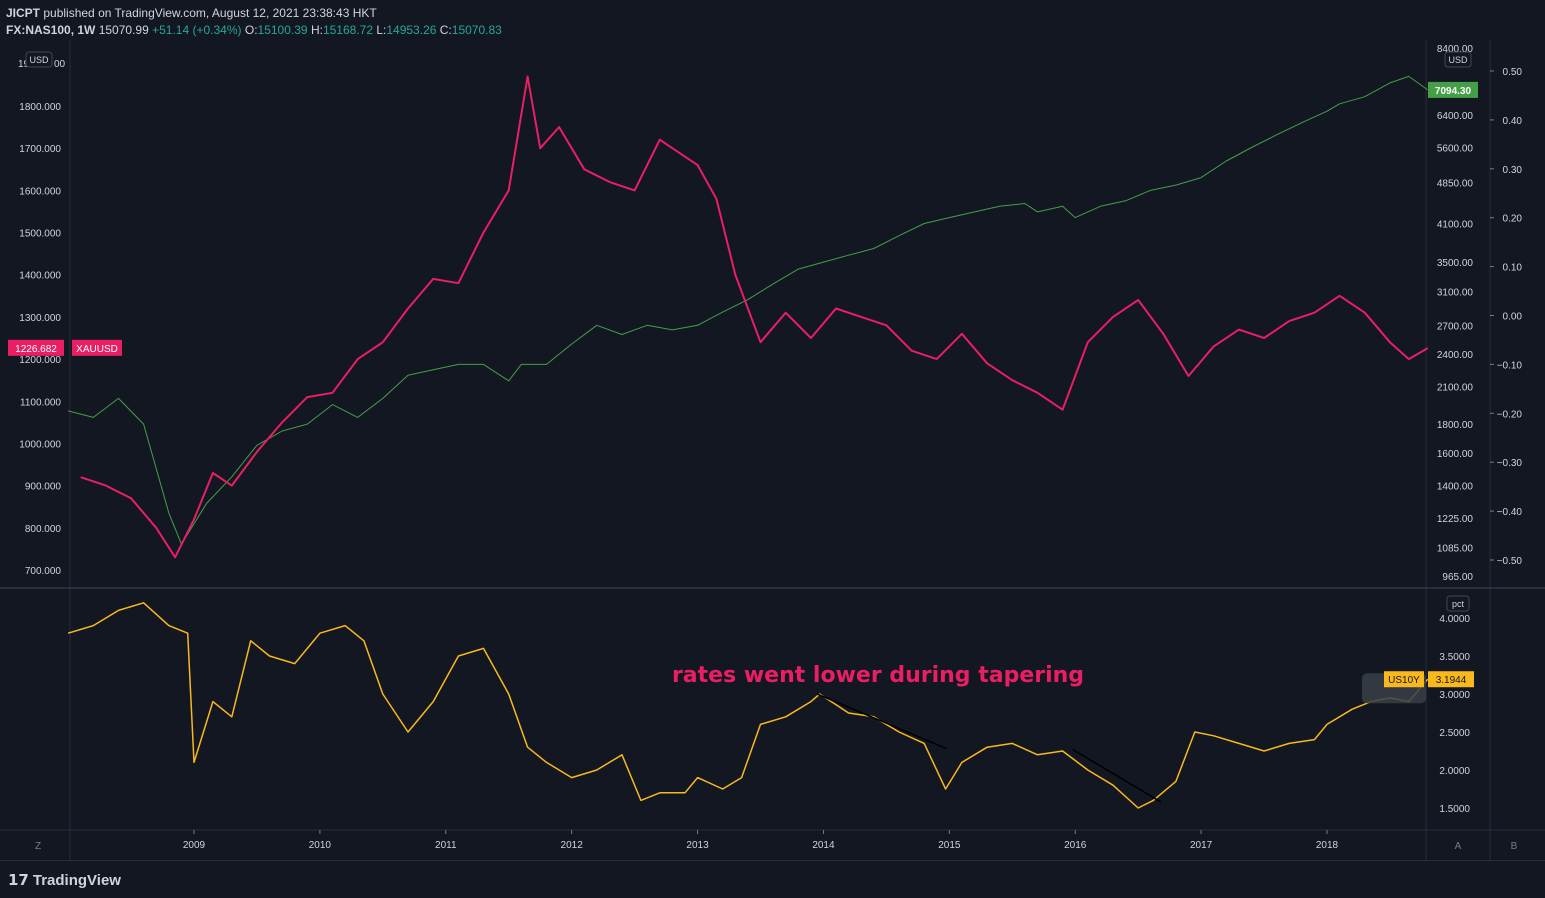 The image size is (1545, 898). I want to click on percent-axis-tick: 0.30, so click(1513, 170).